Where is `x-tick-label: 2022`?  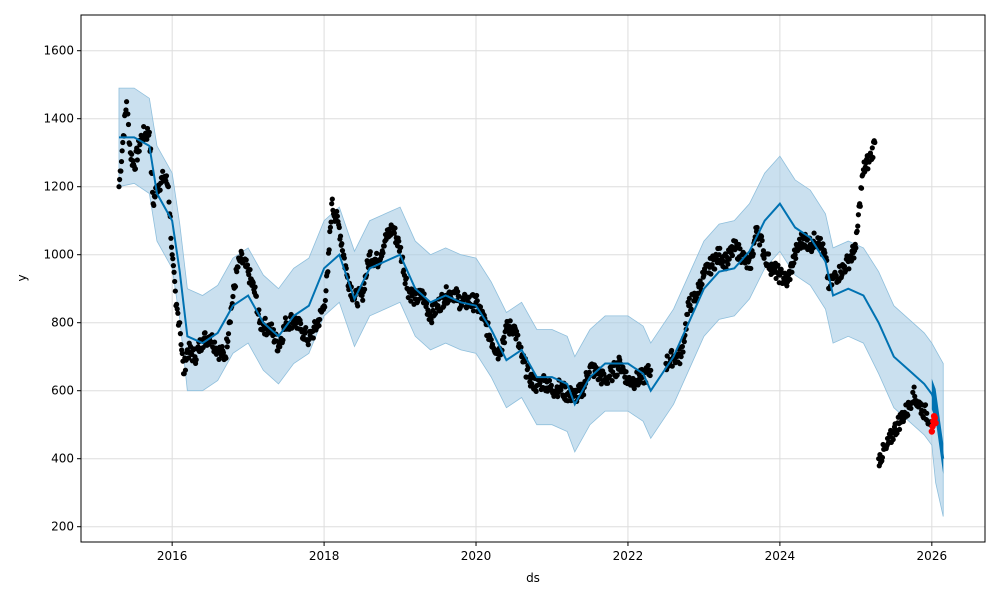
x-tick-label: 2022 is located at coordinates (628, 556).